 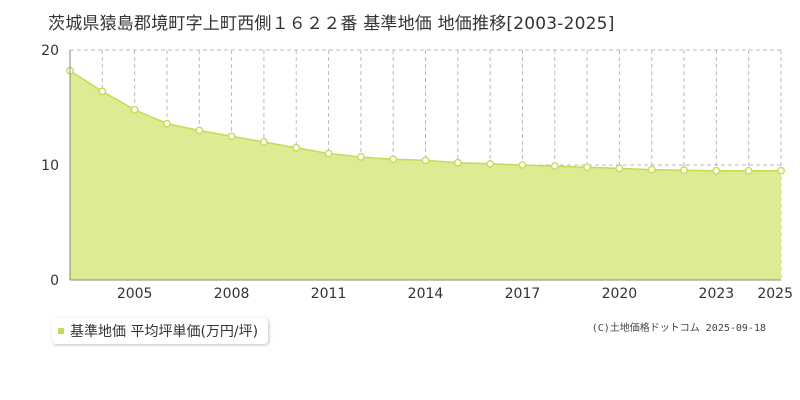 What do you see at coordinates (684, 170) in the screenshot?
I see `data-point-2022` at bounding box center [684, 170].